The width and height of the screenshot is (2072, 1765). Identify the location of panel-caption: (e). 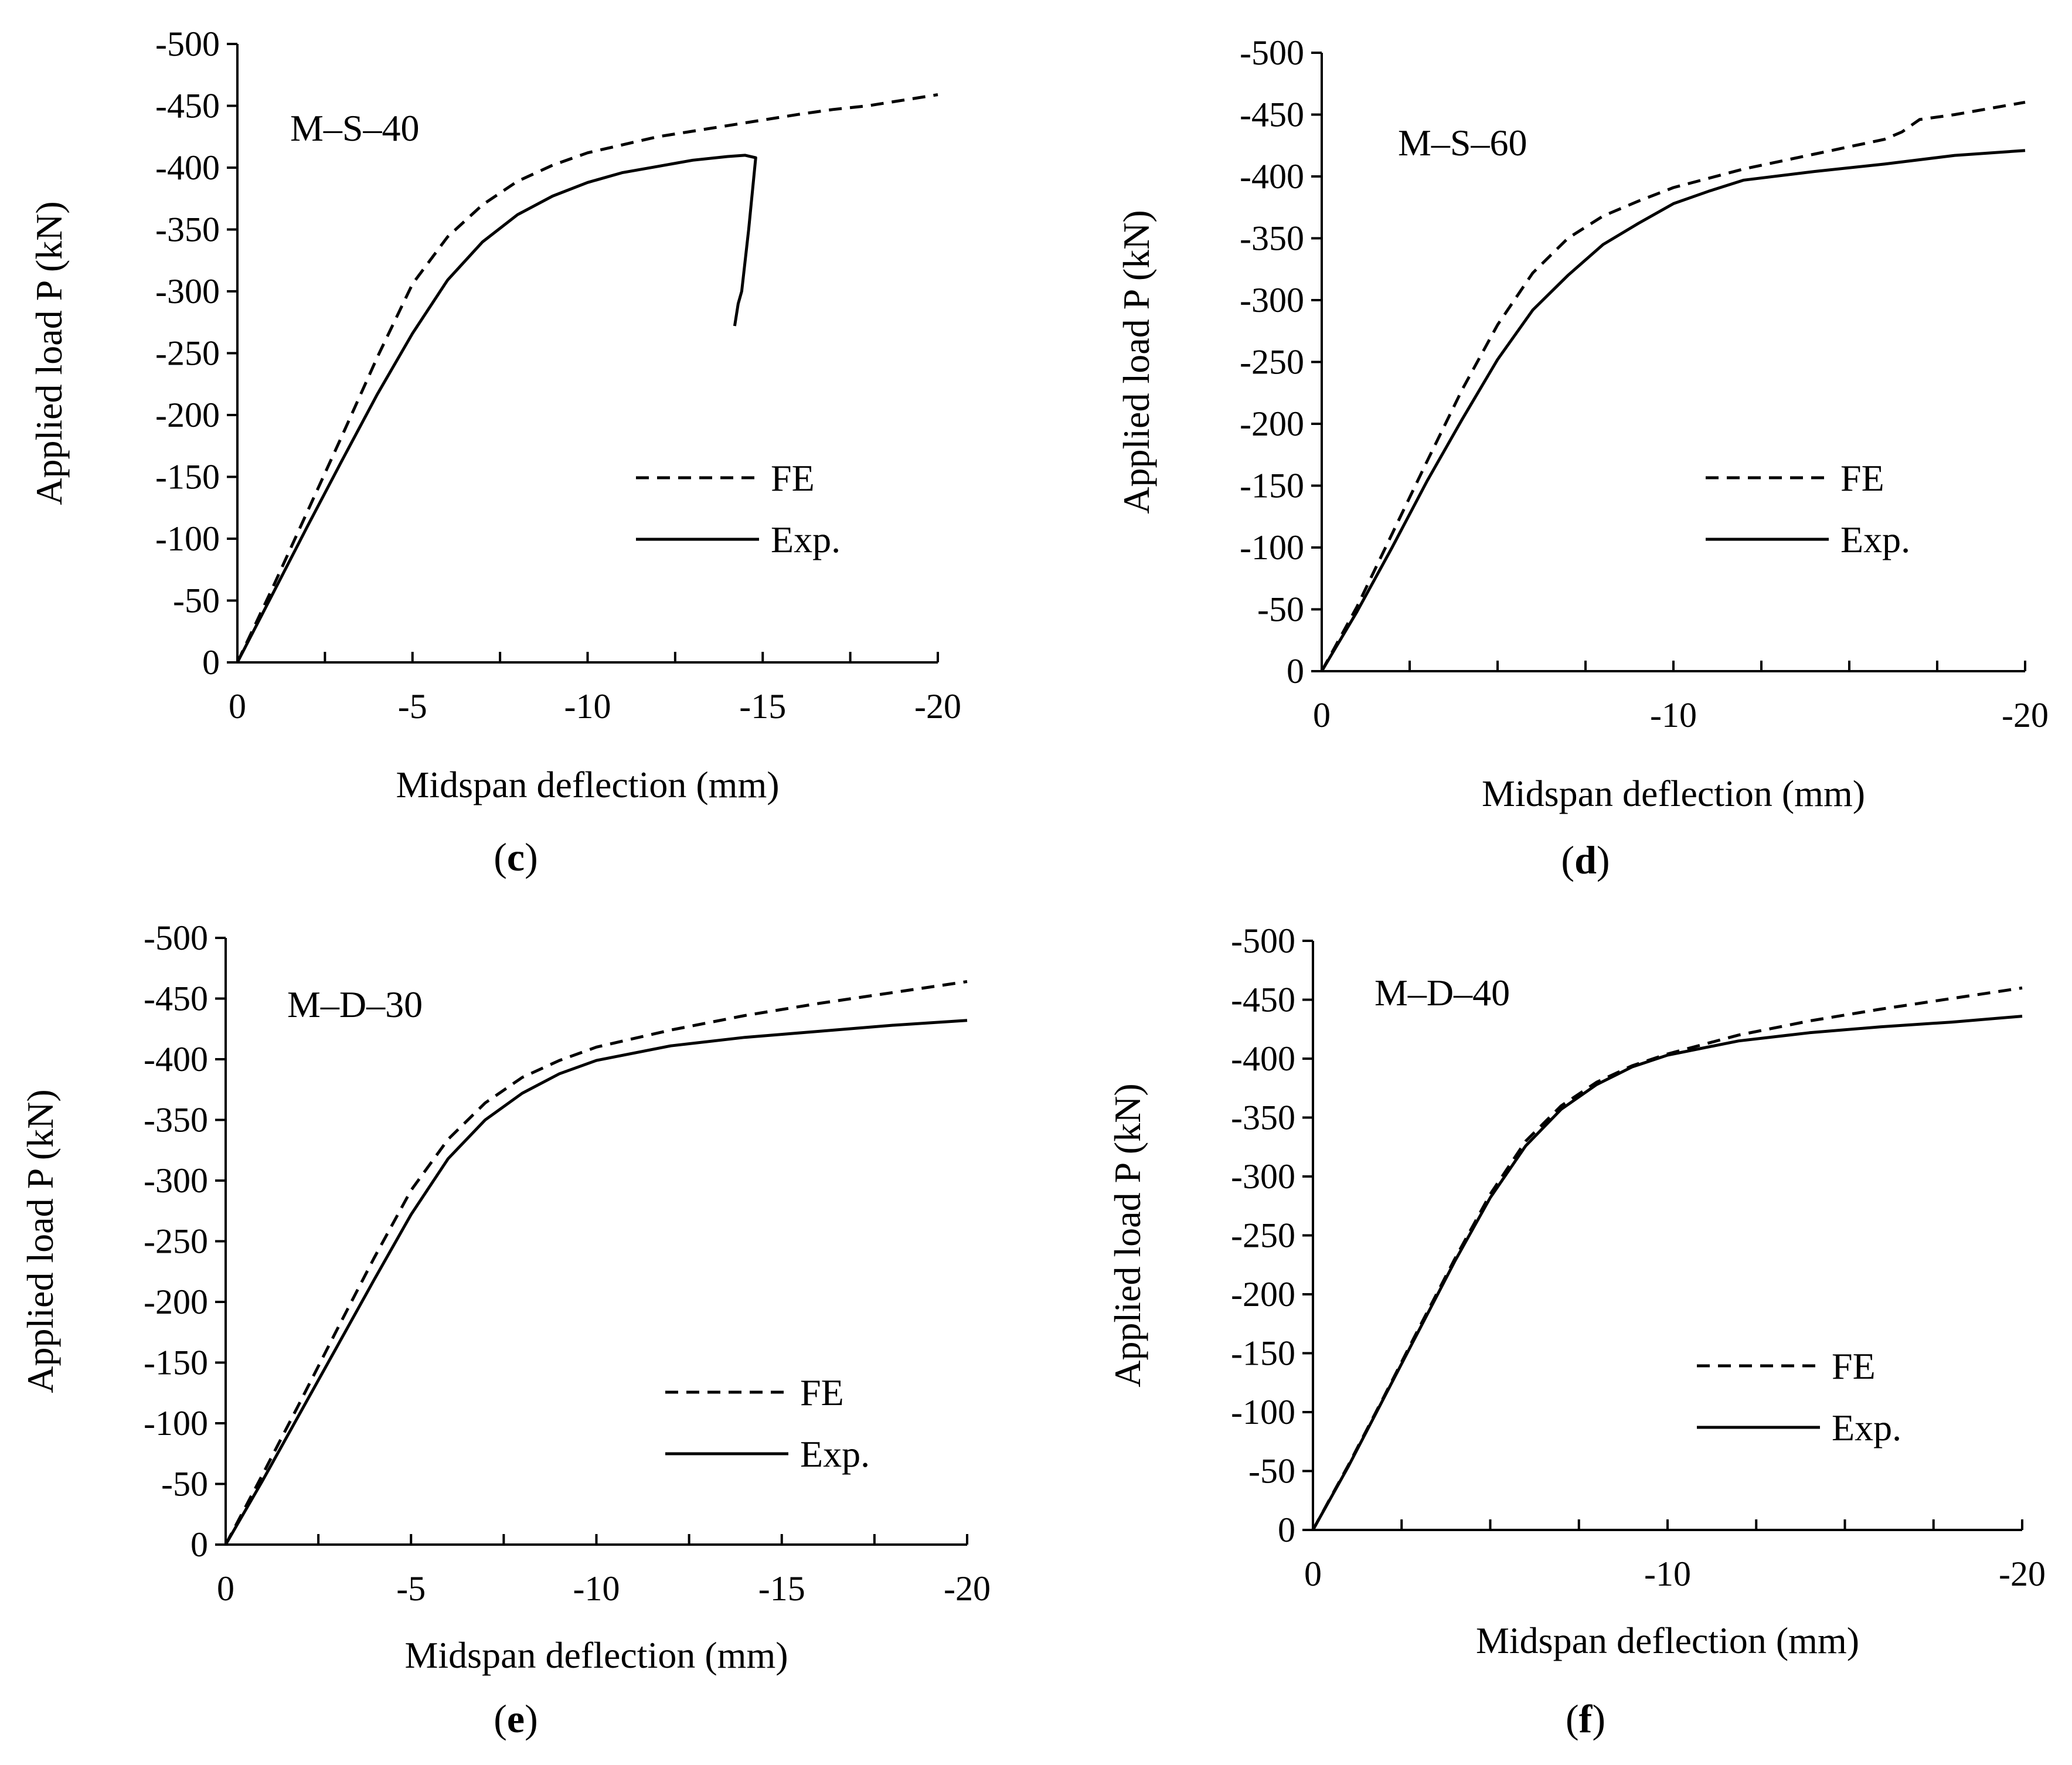
(516, 1719).